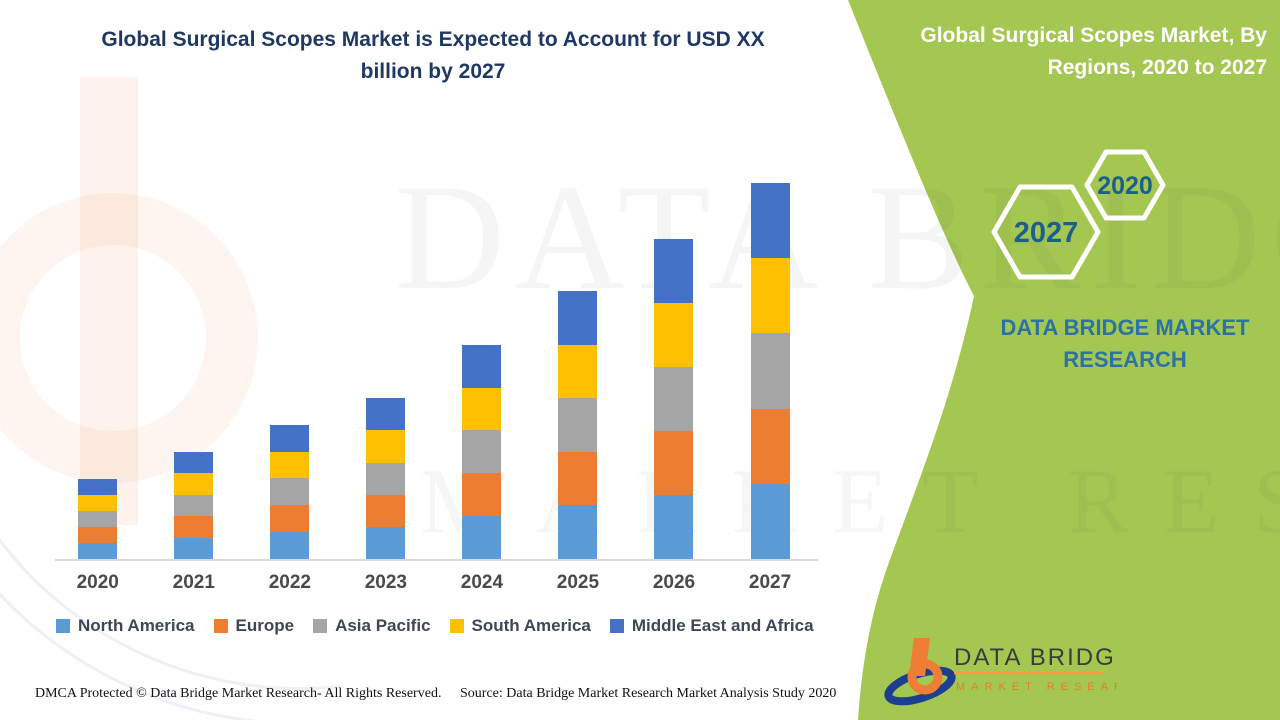  I want to click on x-axis-label-2026: 2026, so click(674, 582).